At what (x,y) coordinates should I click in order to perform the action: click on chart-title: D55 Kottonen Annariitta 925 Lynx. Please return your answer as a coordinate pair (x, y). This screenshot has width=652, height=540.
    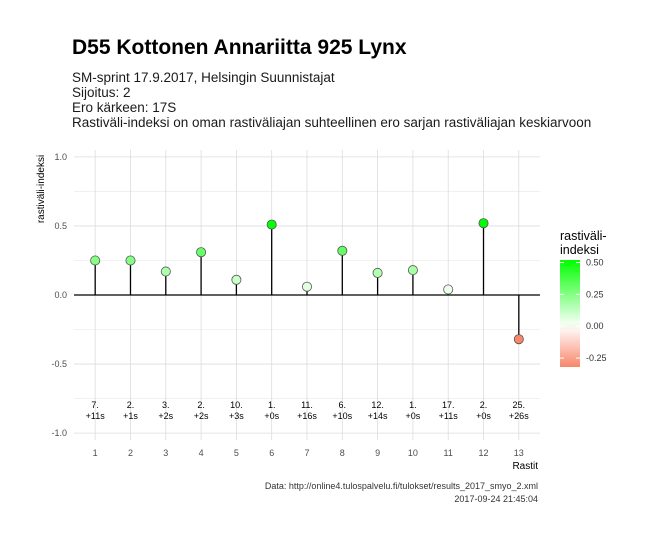
    Looking at the image, I should click on (239, 47).